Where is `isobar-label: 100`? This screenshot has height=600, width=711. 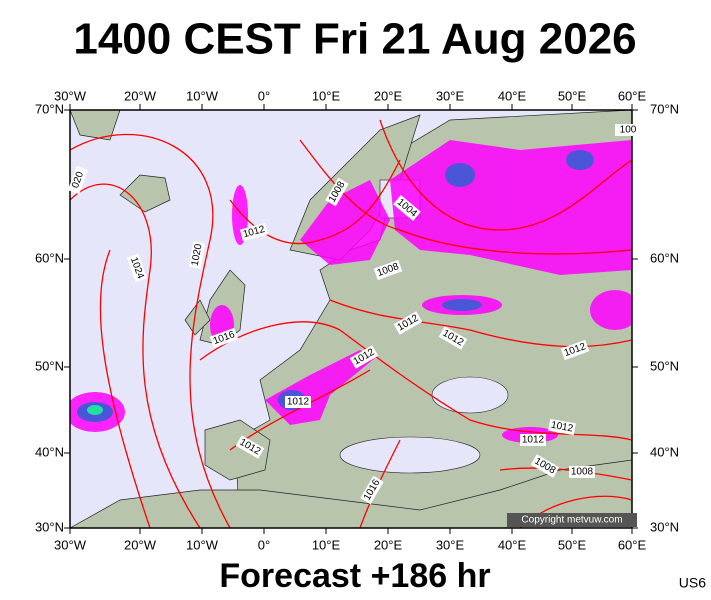
isobar-label: 100 is located at coordinates (628, 130).